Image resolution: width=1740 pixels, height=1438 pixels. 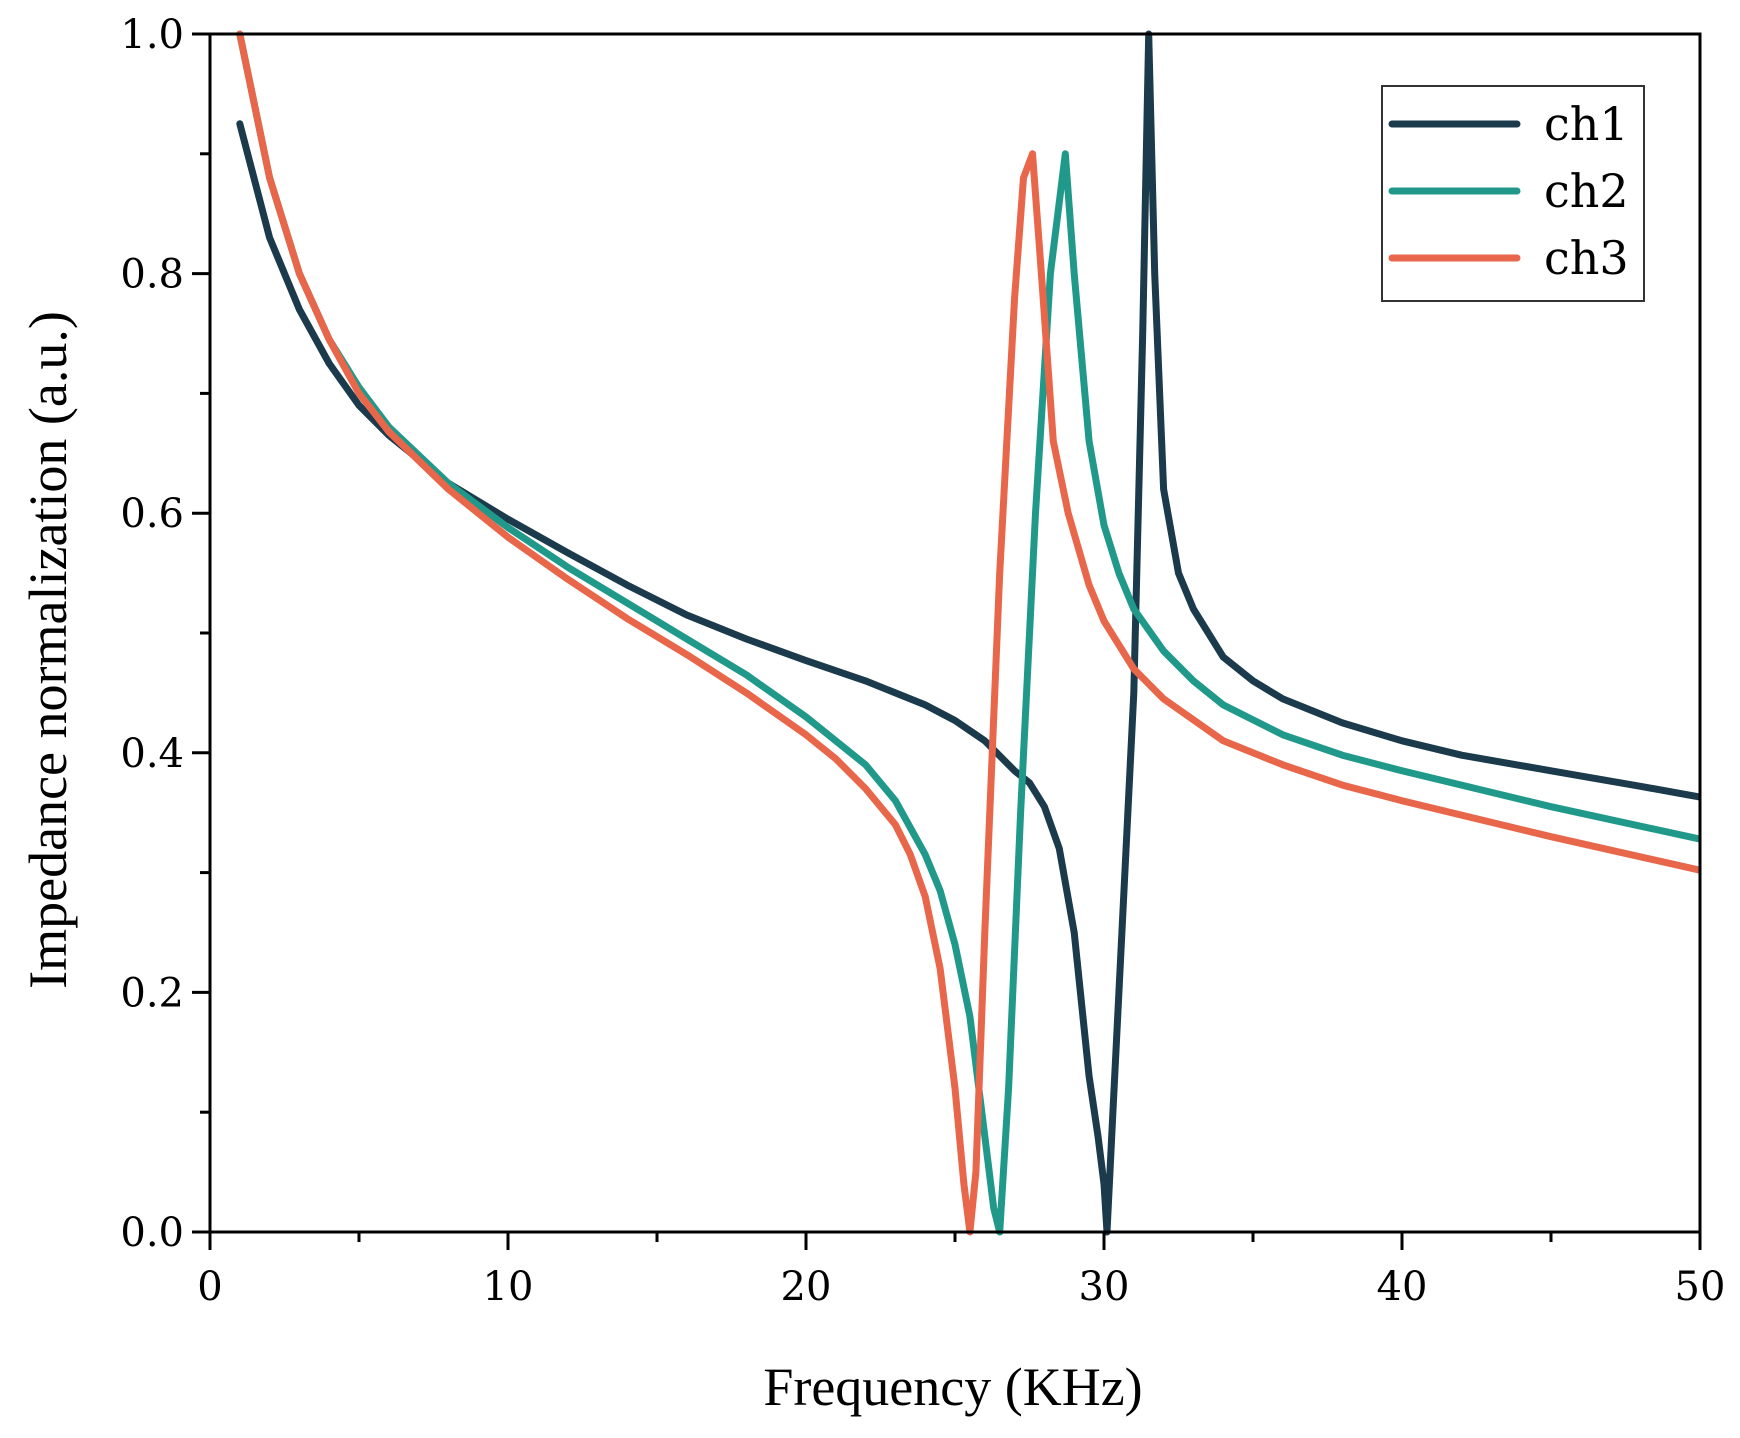 What do you see at coordinates (209, 1287) in the screenshot?
I see `x-tick-label: 0` at bounding box center [209, 1287].